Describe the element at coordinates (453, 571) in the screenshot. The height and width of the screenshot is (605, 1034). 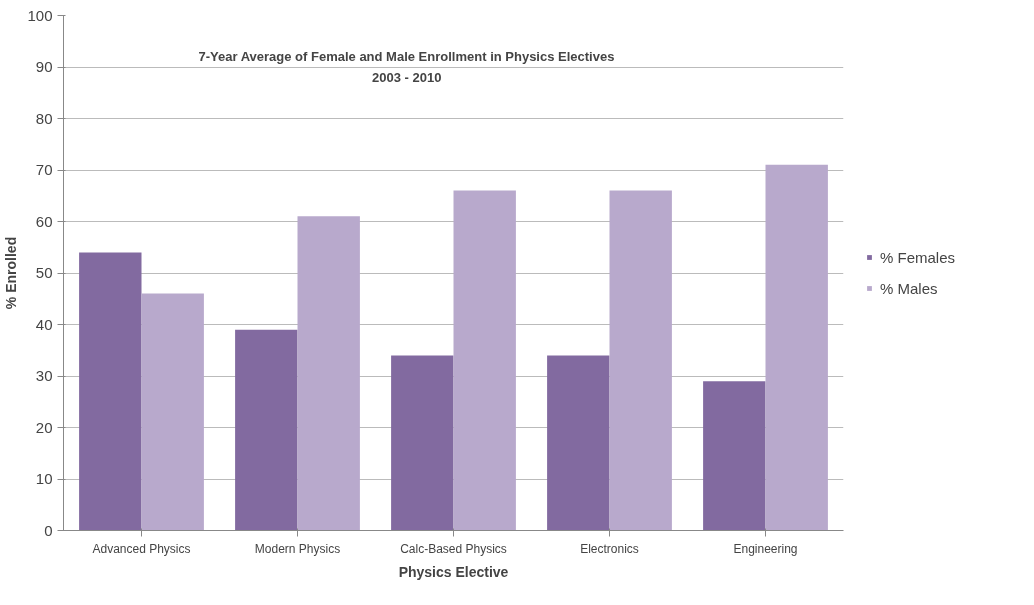
I see `x-axis-title: Physics Elective` at that location.